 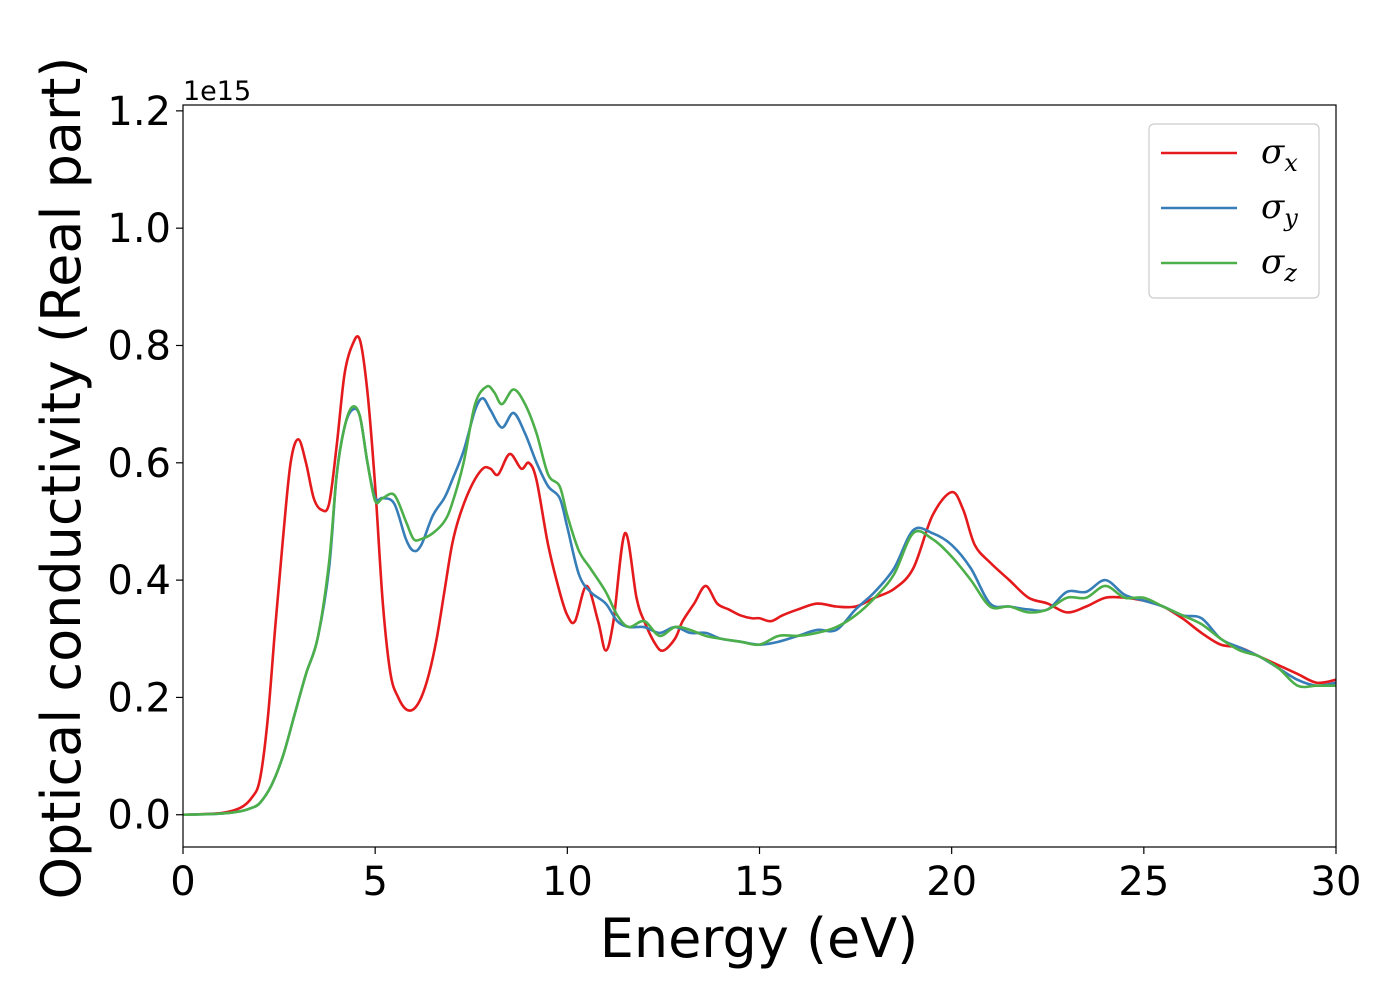 I want to click on y-tick-label: 1.2, so click(x=139, y=112).